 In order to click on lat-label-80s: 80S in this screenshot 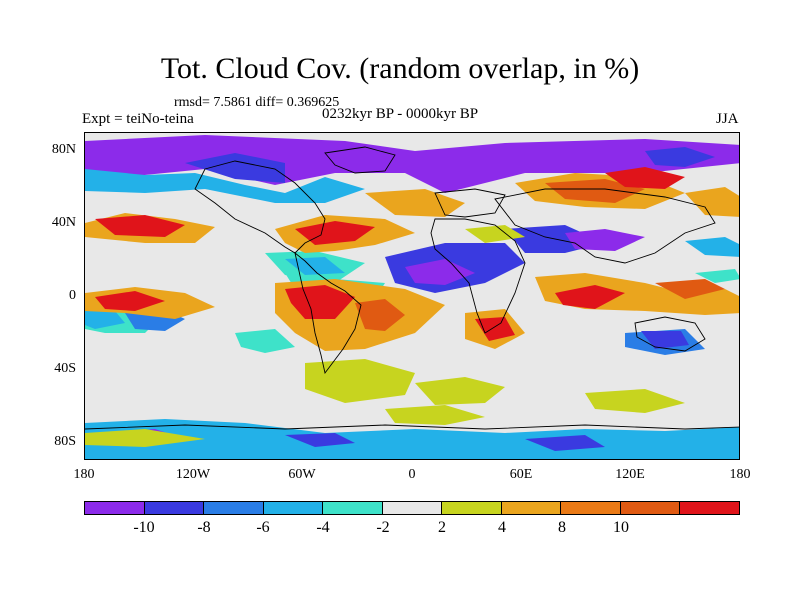, I will do `click(65, 441)`.